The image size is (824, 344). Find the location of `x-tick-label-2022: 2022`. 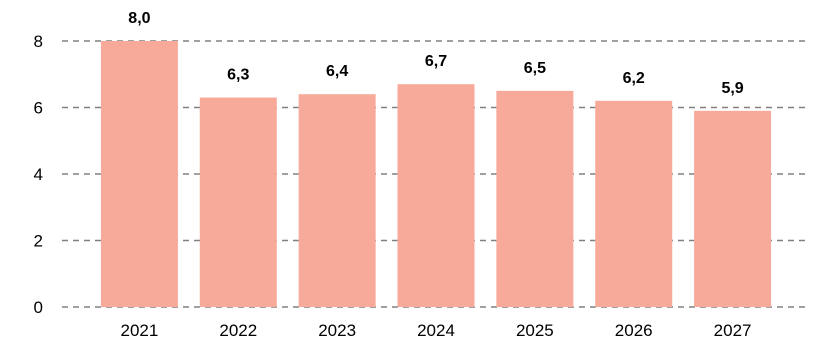

x-tick-label-2022: 2022 is located at coordinates (238, 330).